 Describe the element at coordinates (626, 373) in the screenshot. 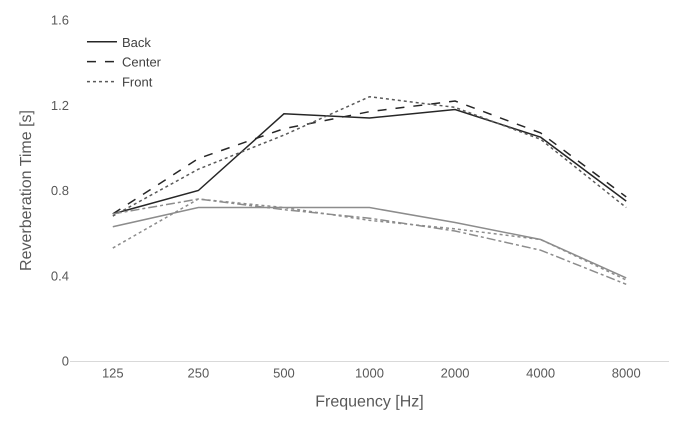

I see `x-tick-label: 8000` at that location.